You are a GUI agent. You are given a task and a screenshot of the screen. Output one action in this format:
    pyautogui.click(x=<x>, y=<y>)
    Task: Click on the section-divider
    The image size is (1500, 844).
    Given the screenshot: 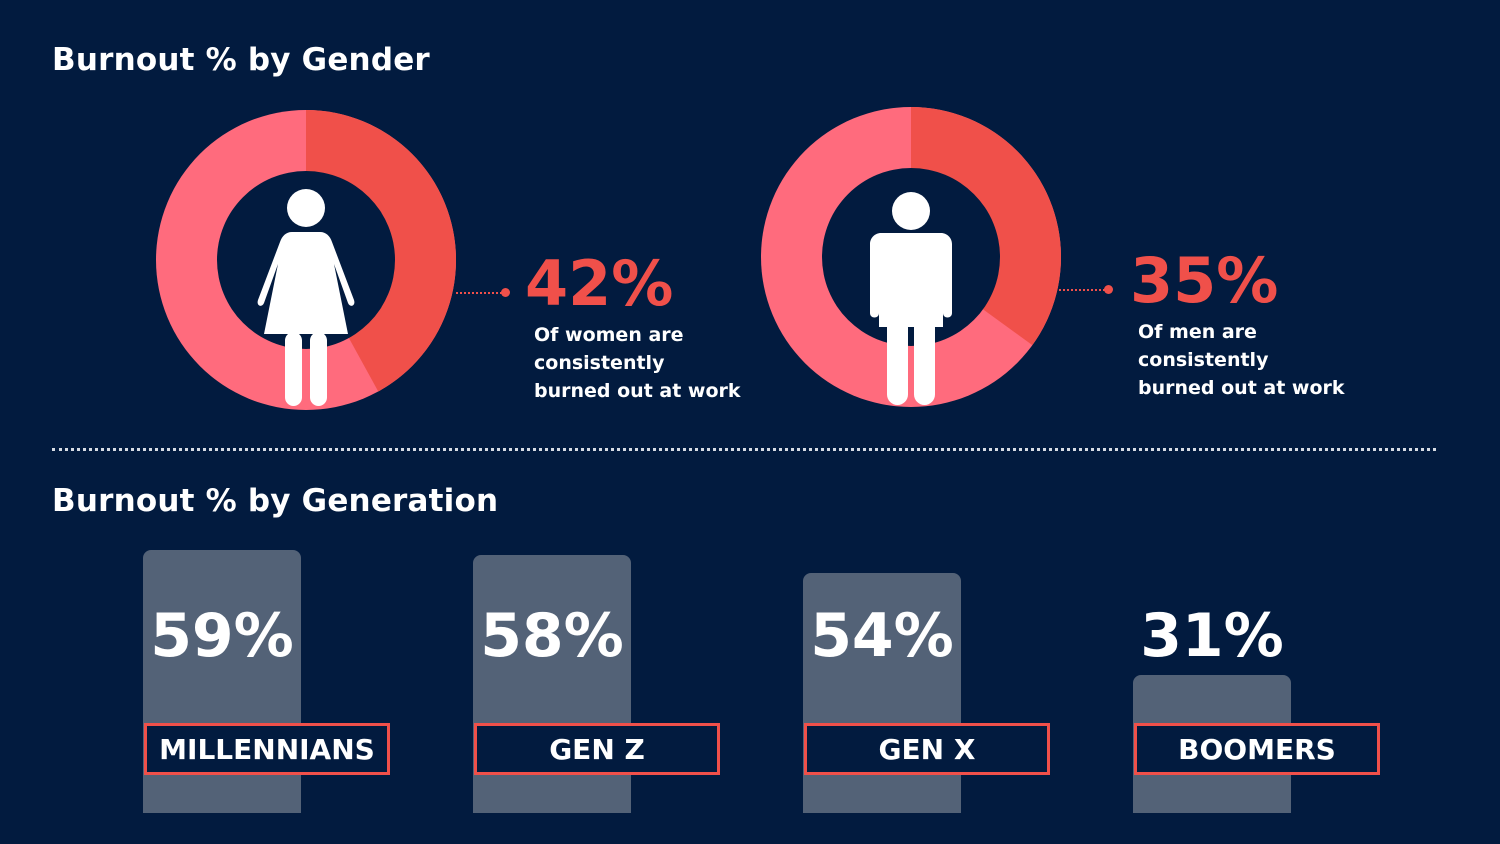 What is the action you would take?
    pyautogui.click(x=744, y=449)
    